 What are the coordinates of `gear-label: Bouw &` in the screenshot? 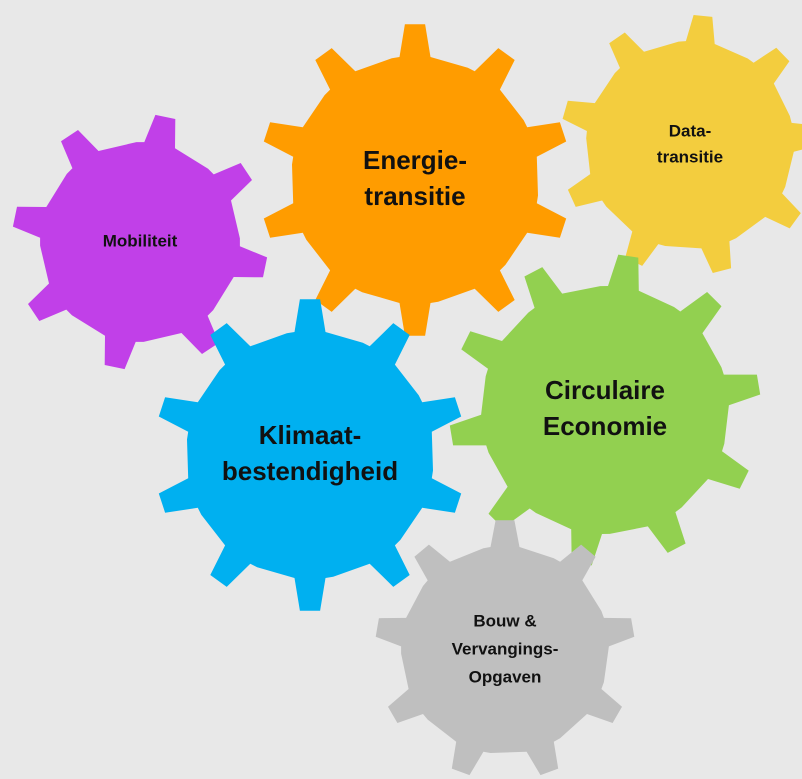 It's located at (504, 620).